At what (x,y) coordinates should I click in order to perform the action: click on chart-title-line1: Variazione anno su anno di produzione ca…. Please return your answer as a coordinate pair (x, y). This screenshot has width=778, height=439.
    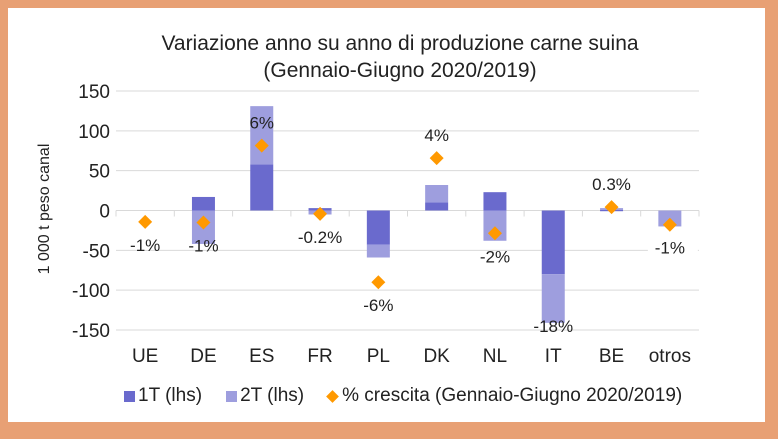
    Looking at the image, I should click on (400, 43).